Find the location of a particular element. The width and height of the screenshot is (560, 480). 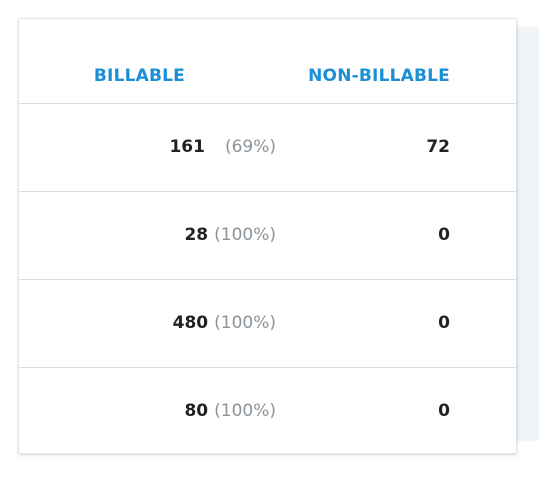

billable-value: 161 is located at coordinates (187, 147).